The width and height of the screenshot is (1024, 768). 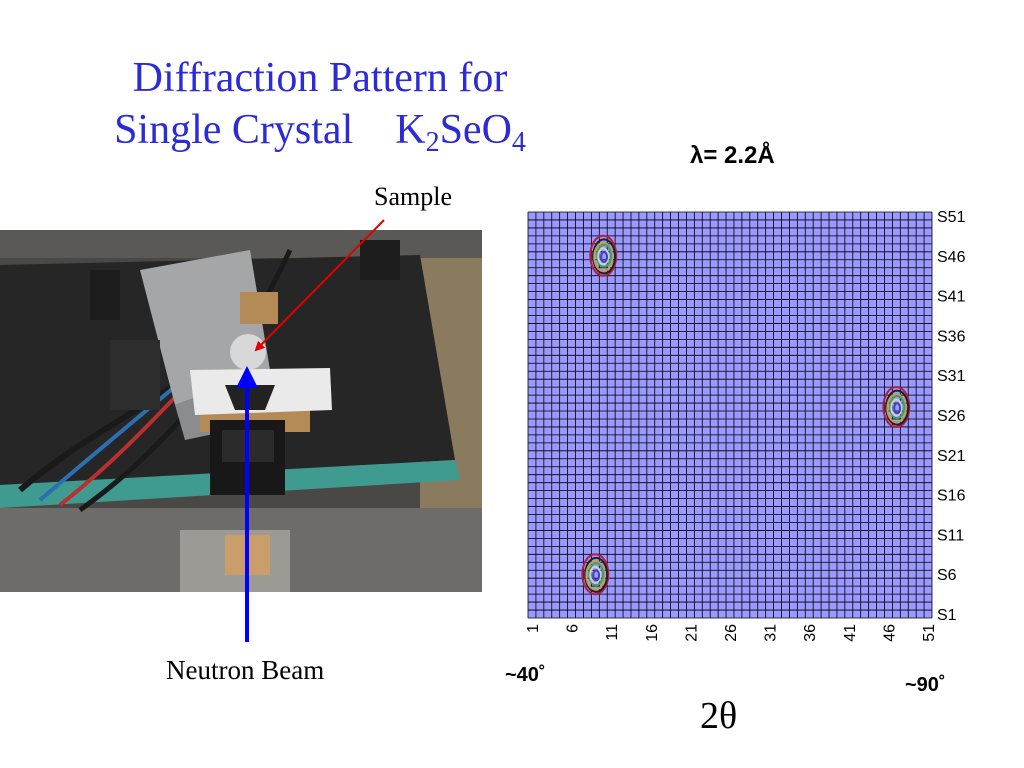 What do you see at coordinates (731, 633) in the screenshot?
I see `x-tick-label: 26` at bounding box center [731, 633].